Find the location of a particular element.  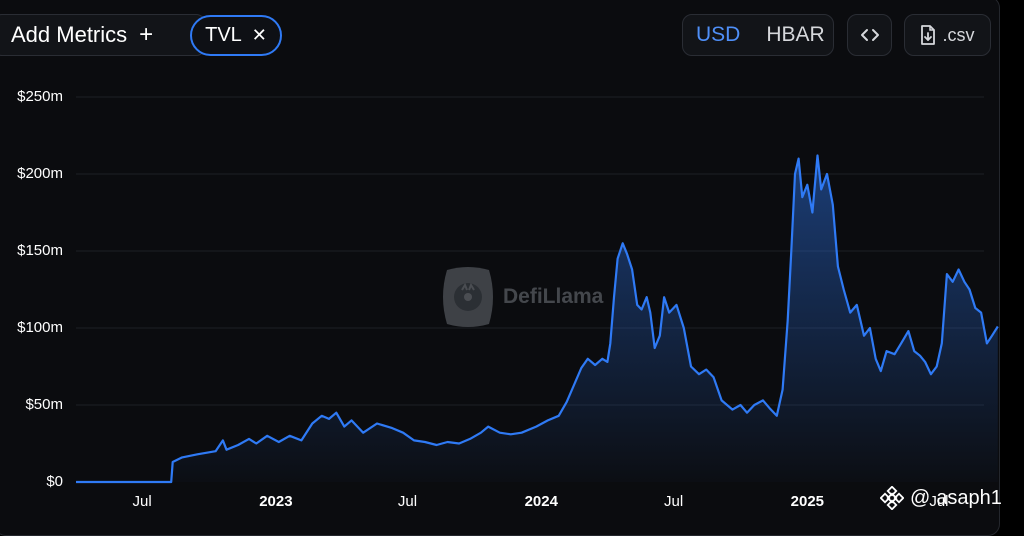

watermark-text: DefiLlama is located at coordinates (553, 296).